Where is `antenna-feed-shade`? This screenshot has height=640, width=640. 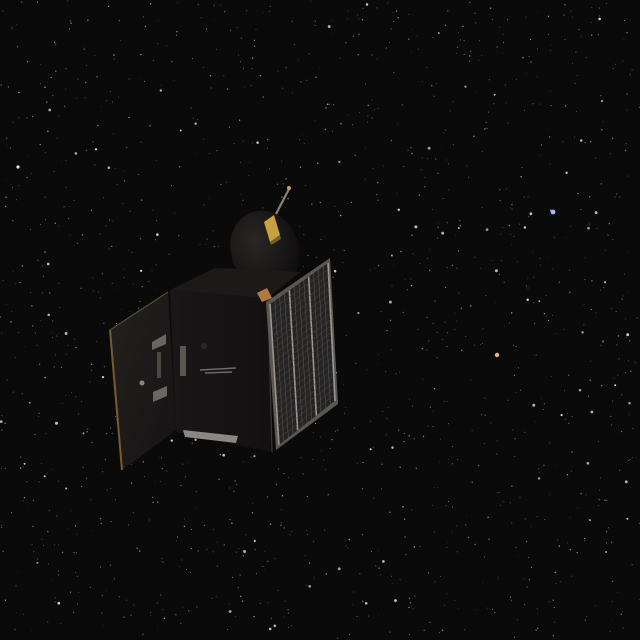 antenna-feed-shade is located at coordinates (275, 240).